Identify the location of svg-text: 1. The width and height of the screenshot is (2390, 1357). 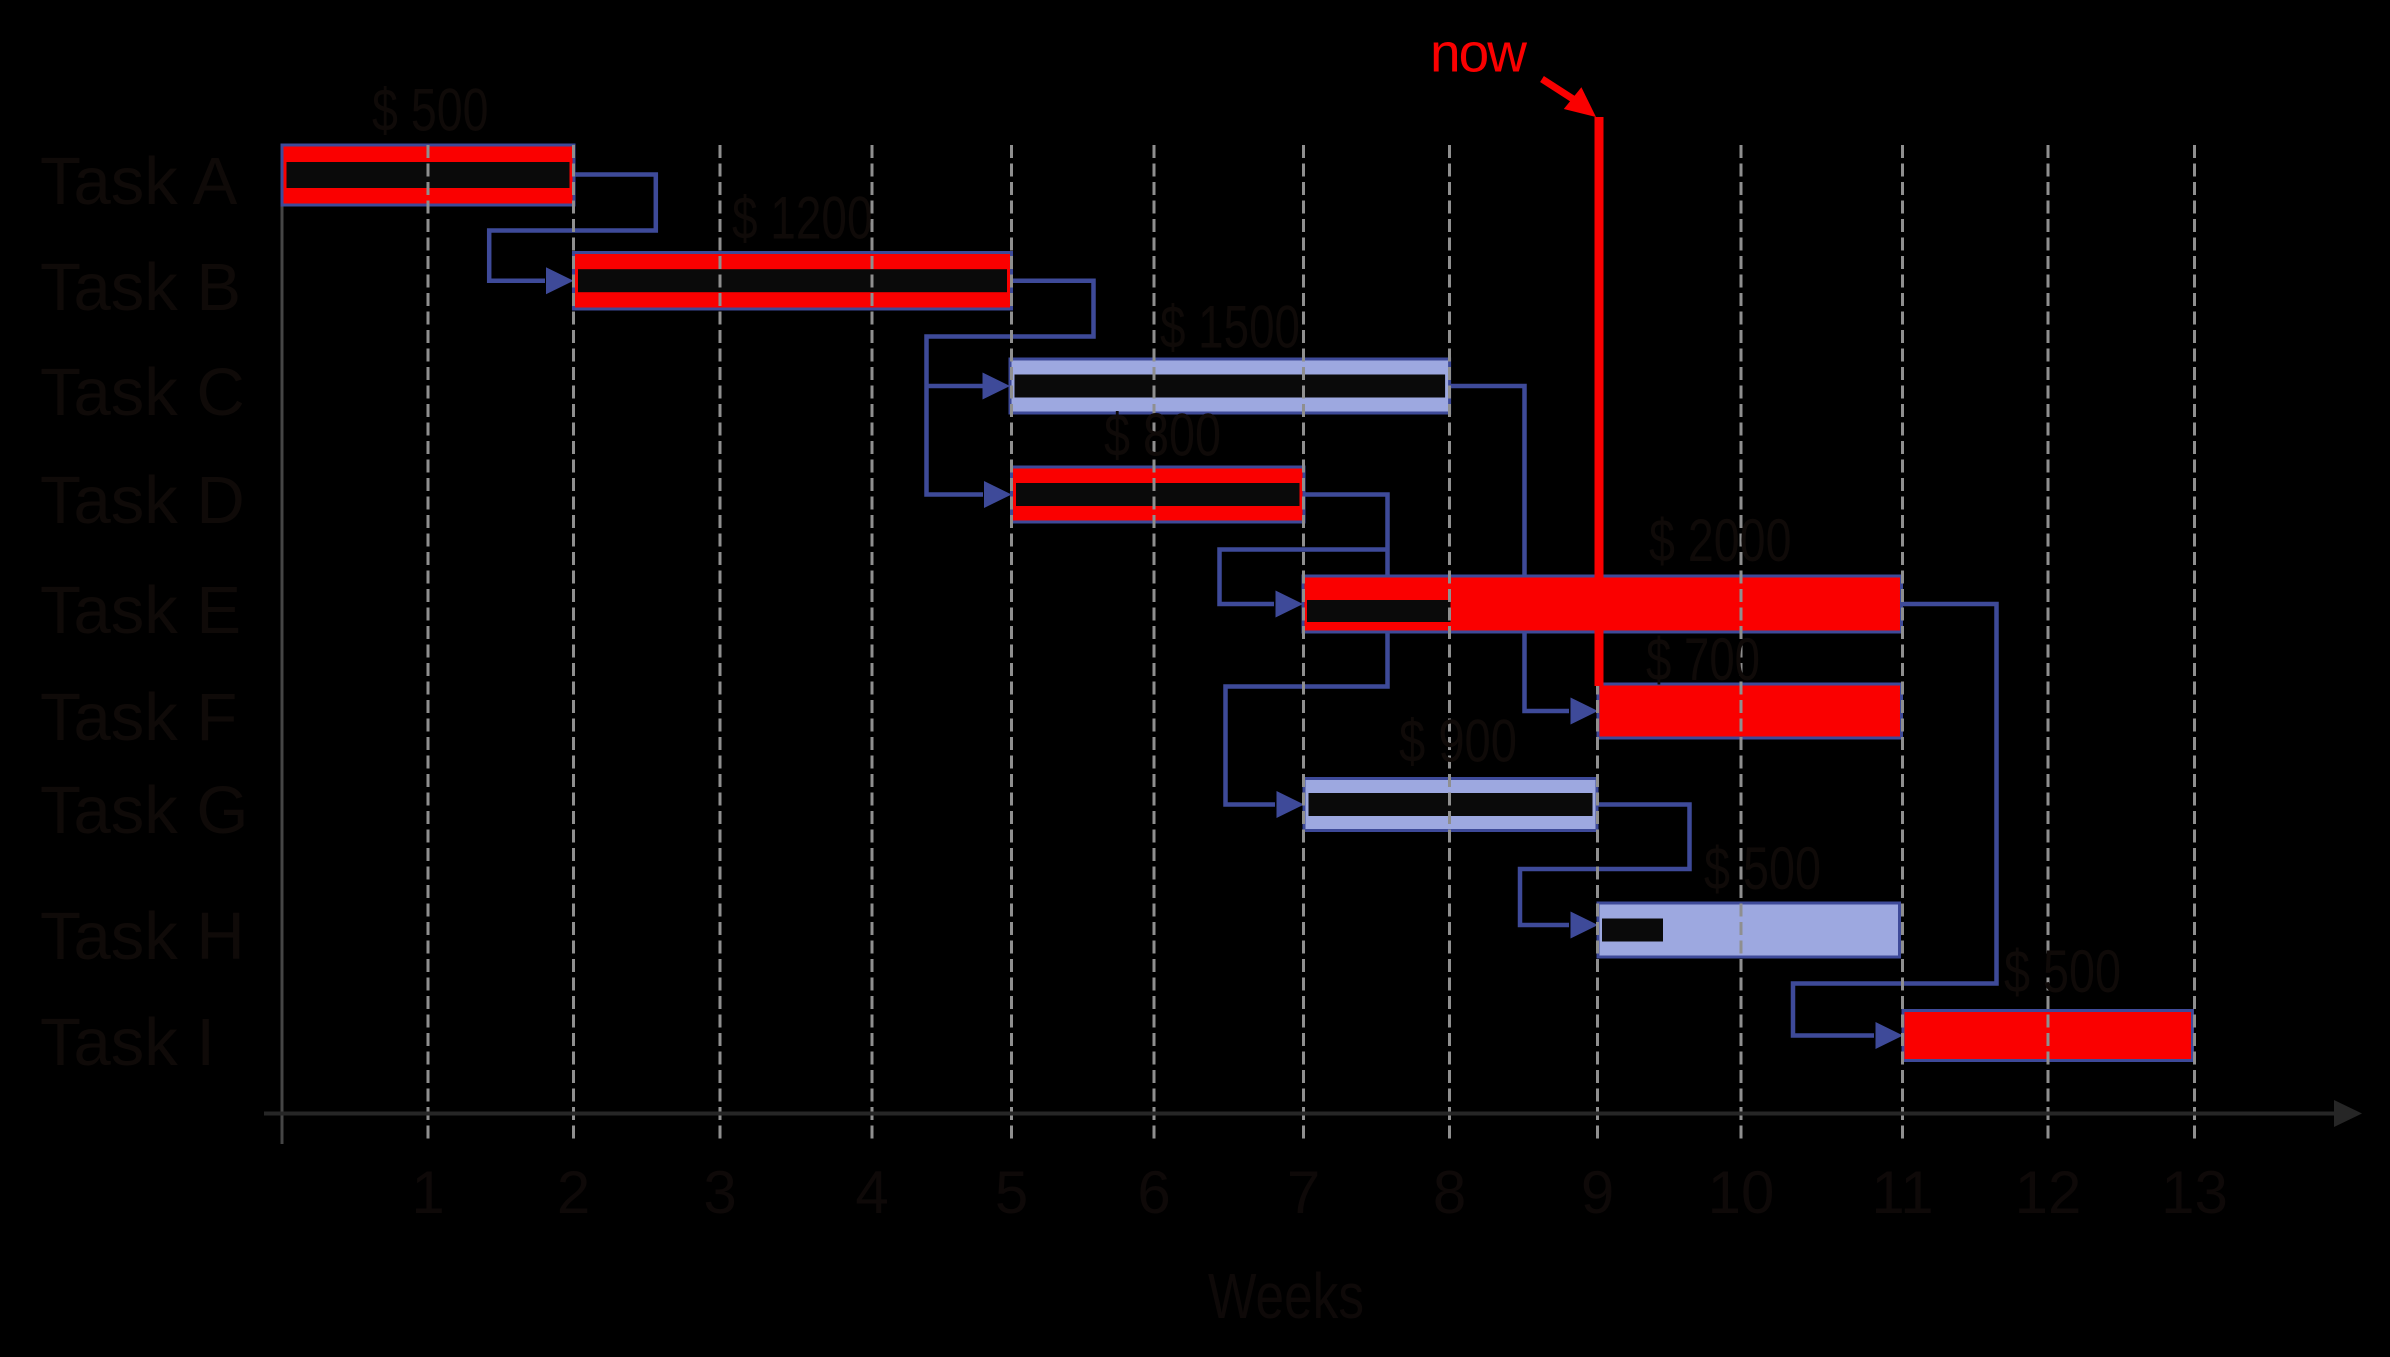
(427, 1192).